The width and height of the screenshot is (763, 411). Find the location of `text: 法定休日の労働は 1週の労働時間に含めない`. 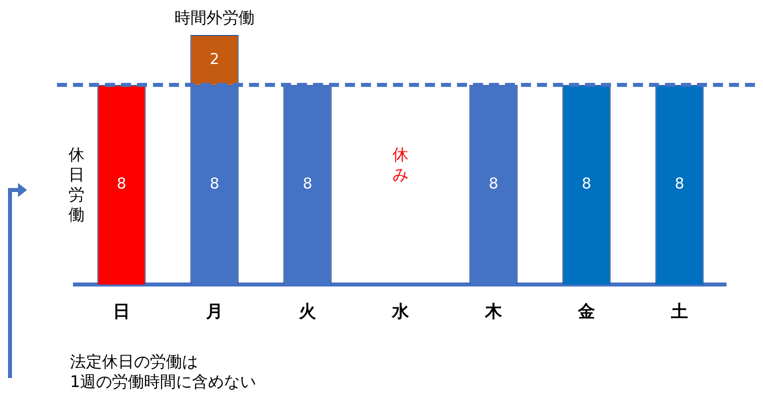

text: 法定休日の労働は 1週の労働時間に含めない is located at coordinates (163, 372).